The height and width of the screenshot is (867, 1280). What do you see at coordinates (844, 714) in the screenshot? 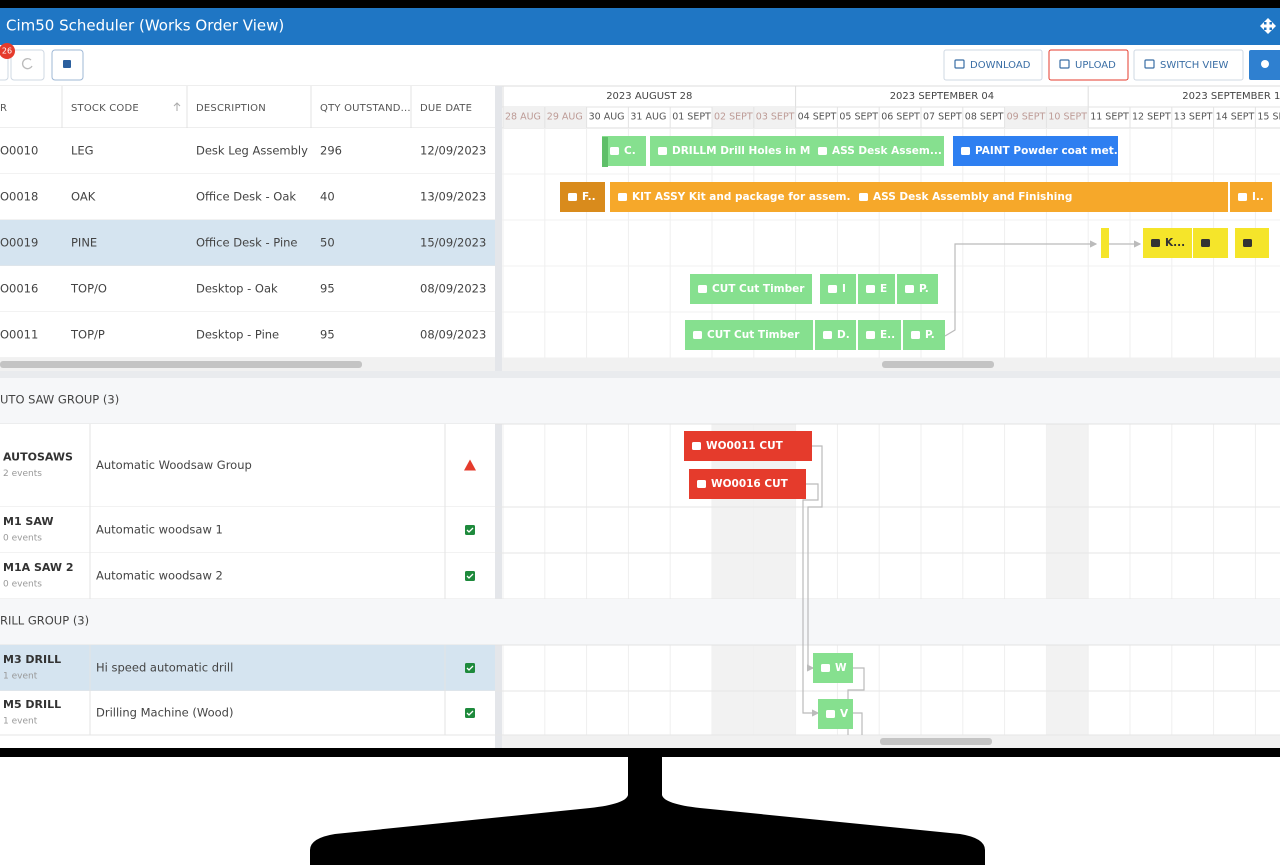
I see `task-label: V` at bounding box center [844, 714].